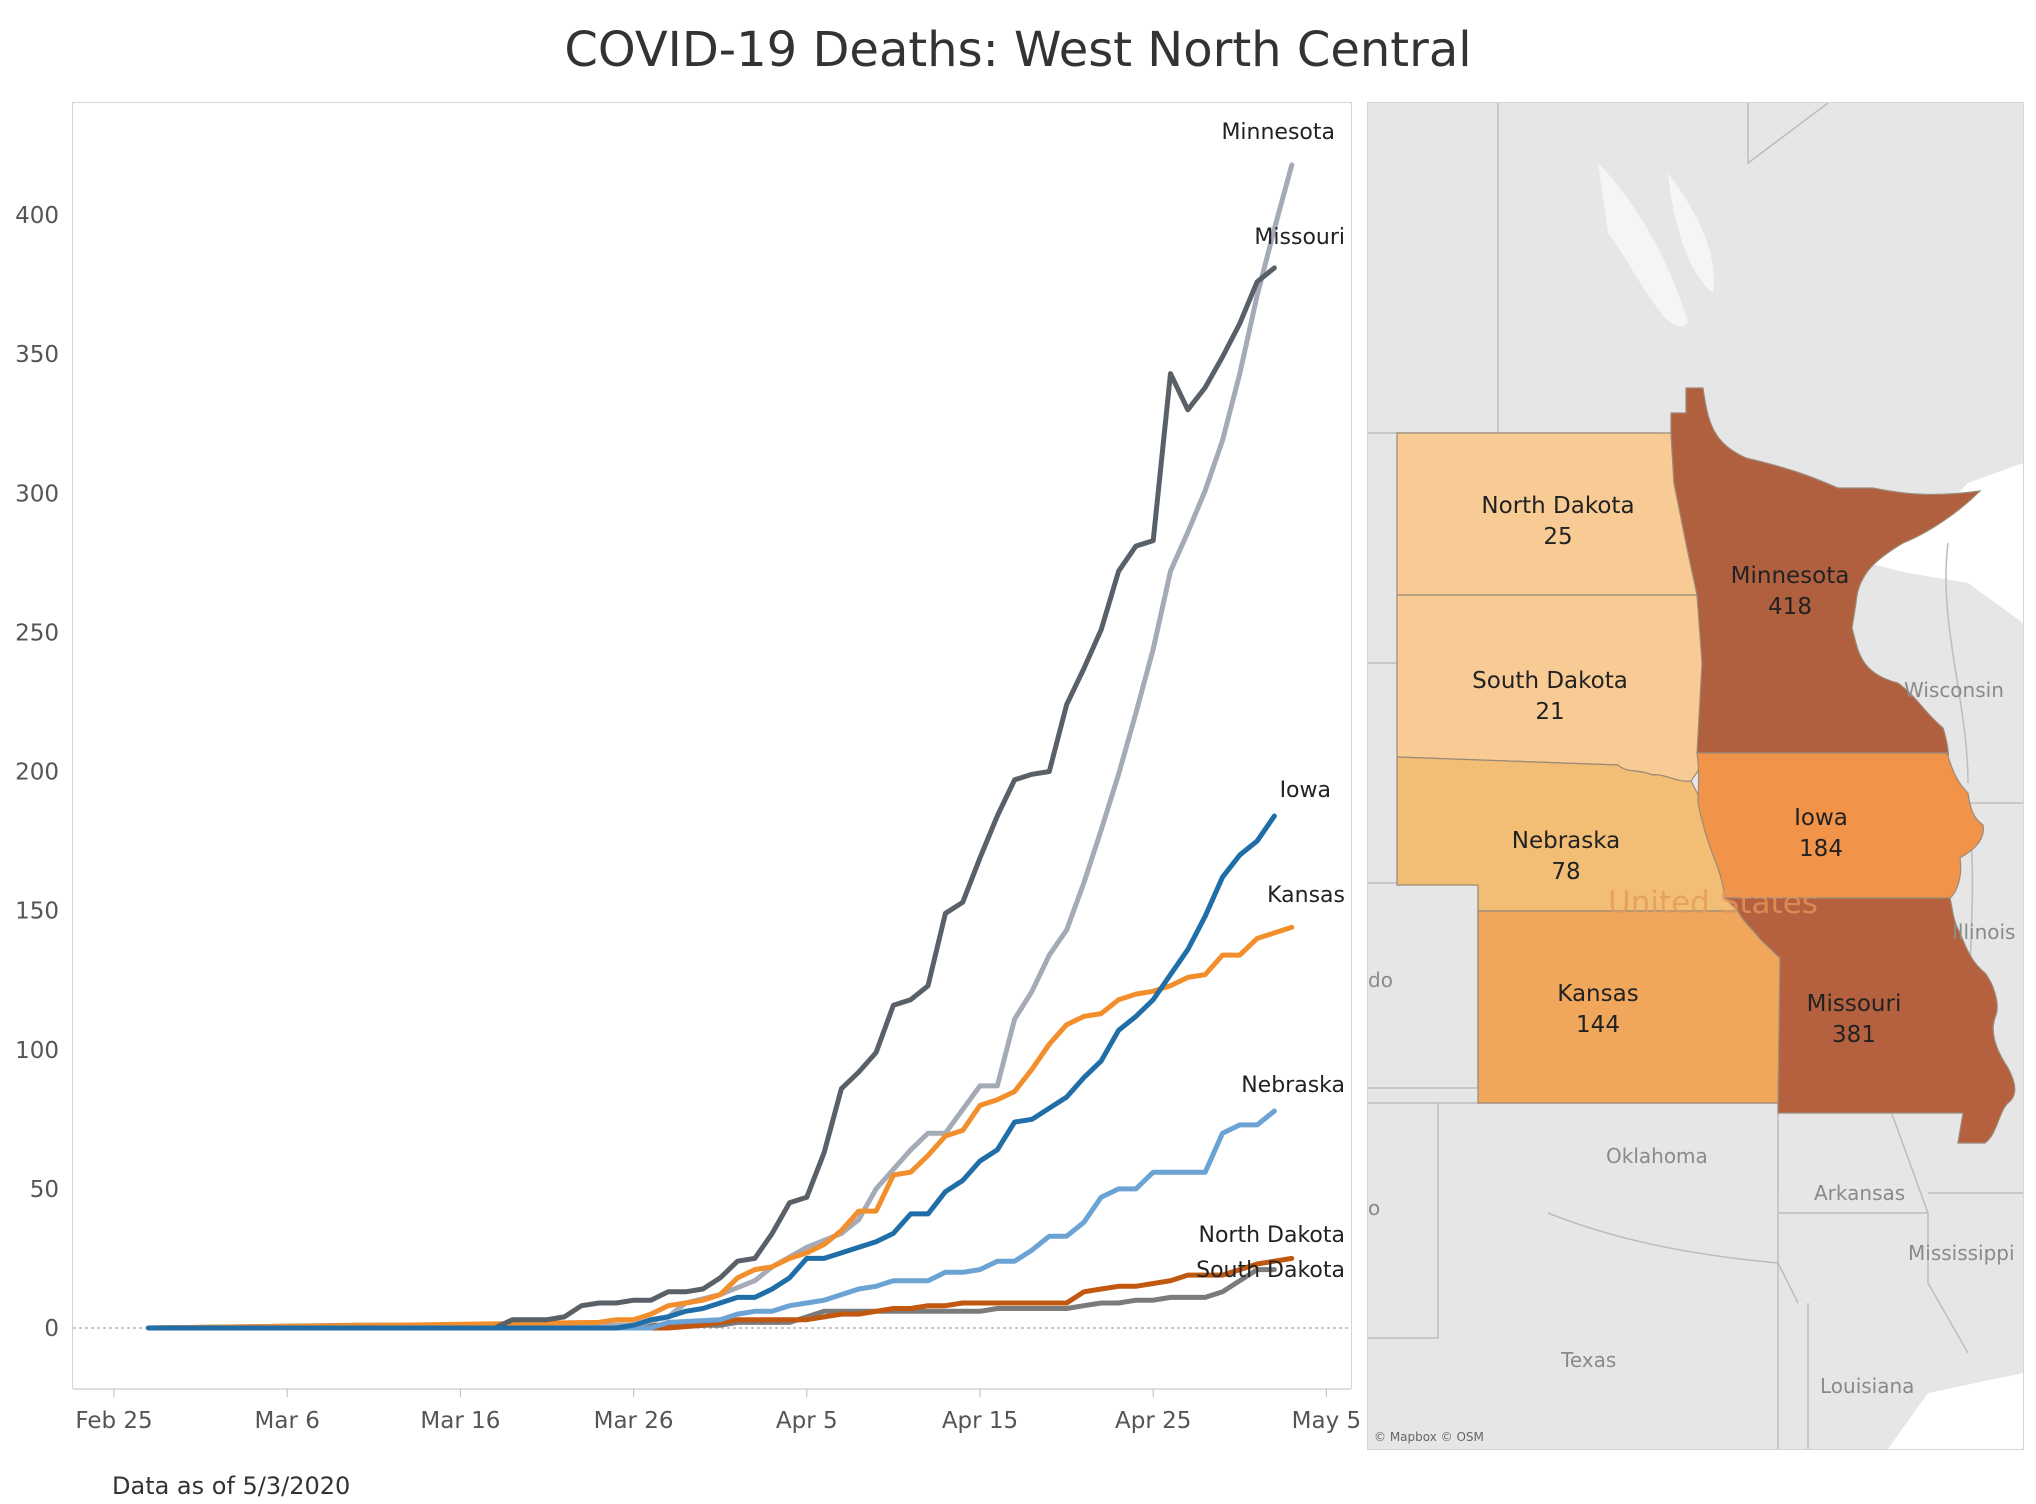  I want to click on map-label-united-states: United States, so click(1713, 903).